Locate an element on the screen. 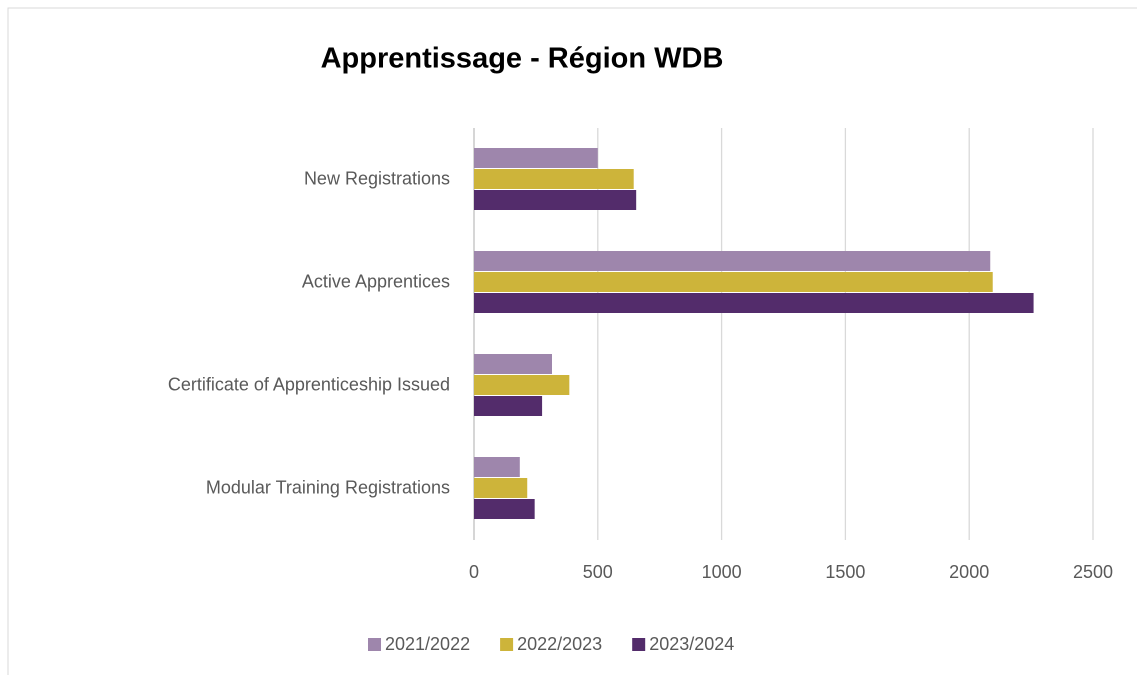 The image size is (1137, 675). legend-label: 2021/2022 is located at coordinates (427, 644).